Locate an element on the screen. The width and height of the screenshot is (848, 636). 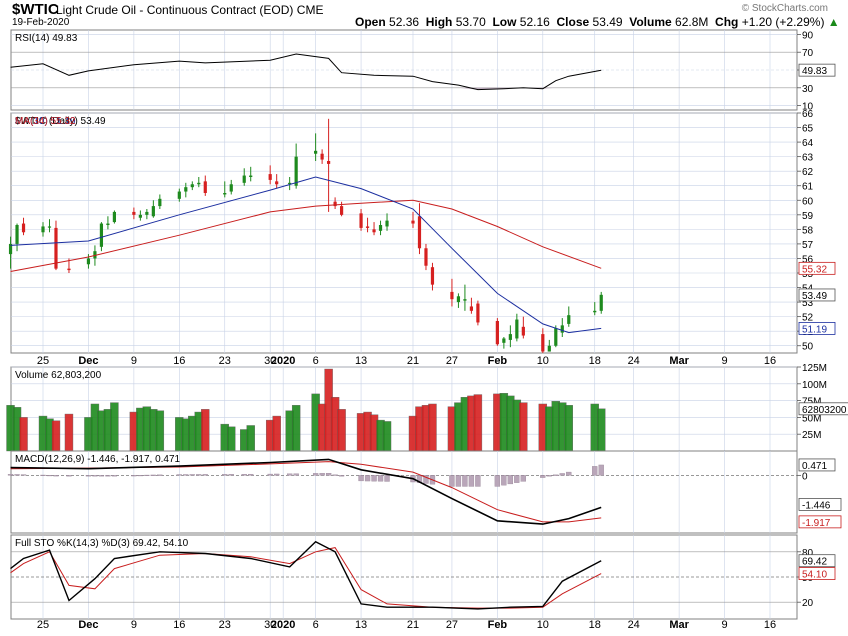
price-ytick: 52 is located at coordinates (808, 318).